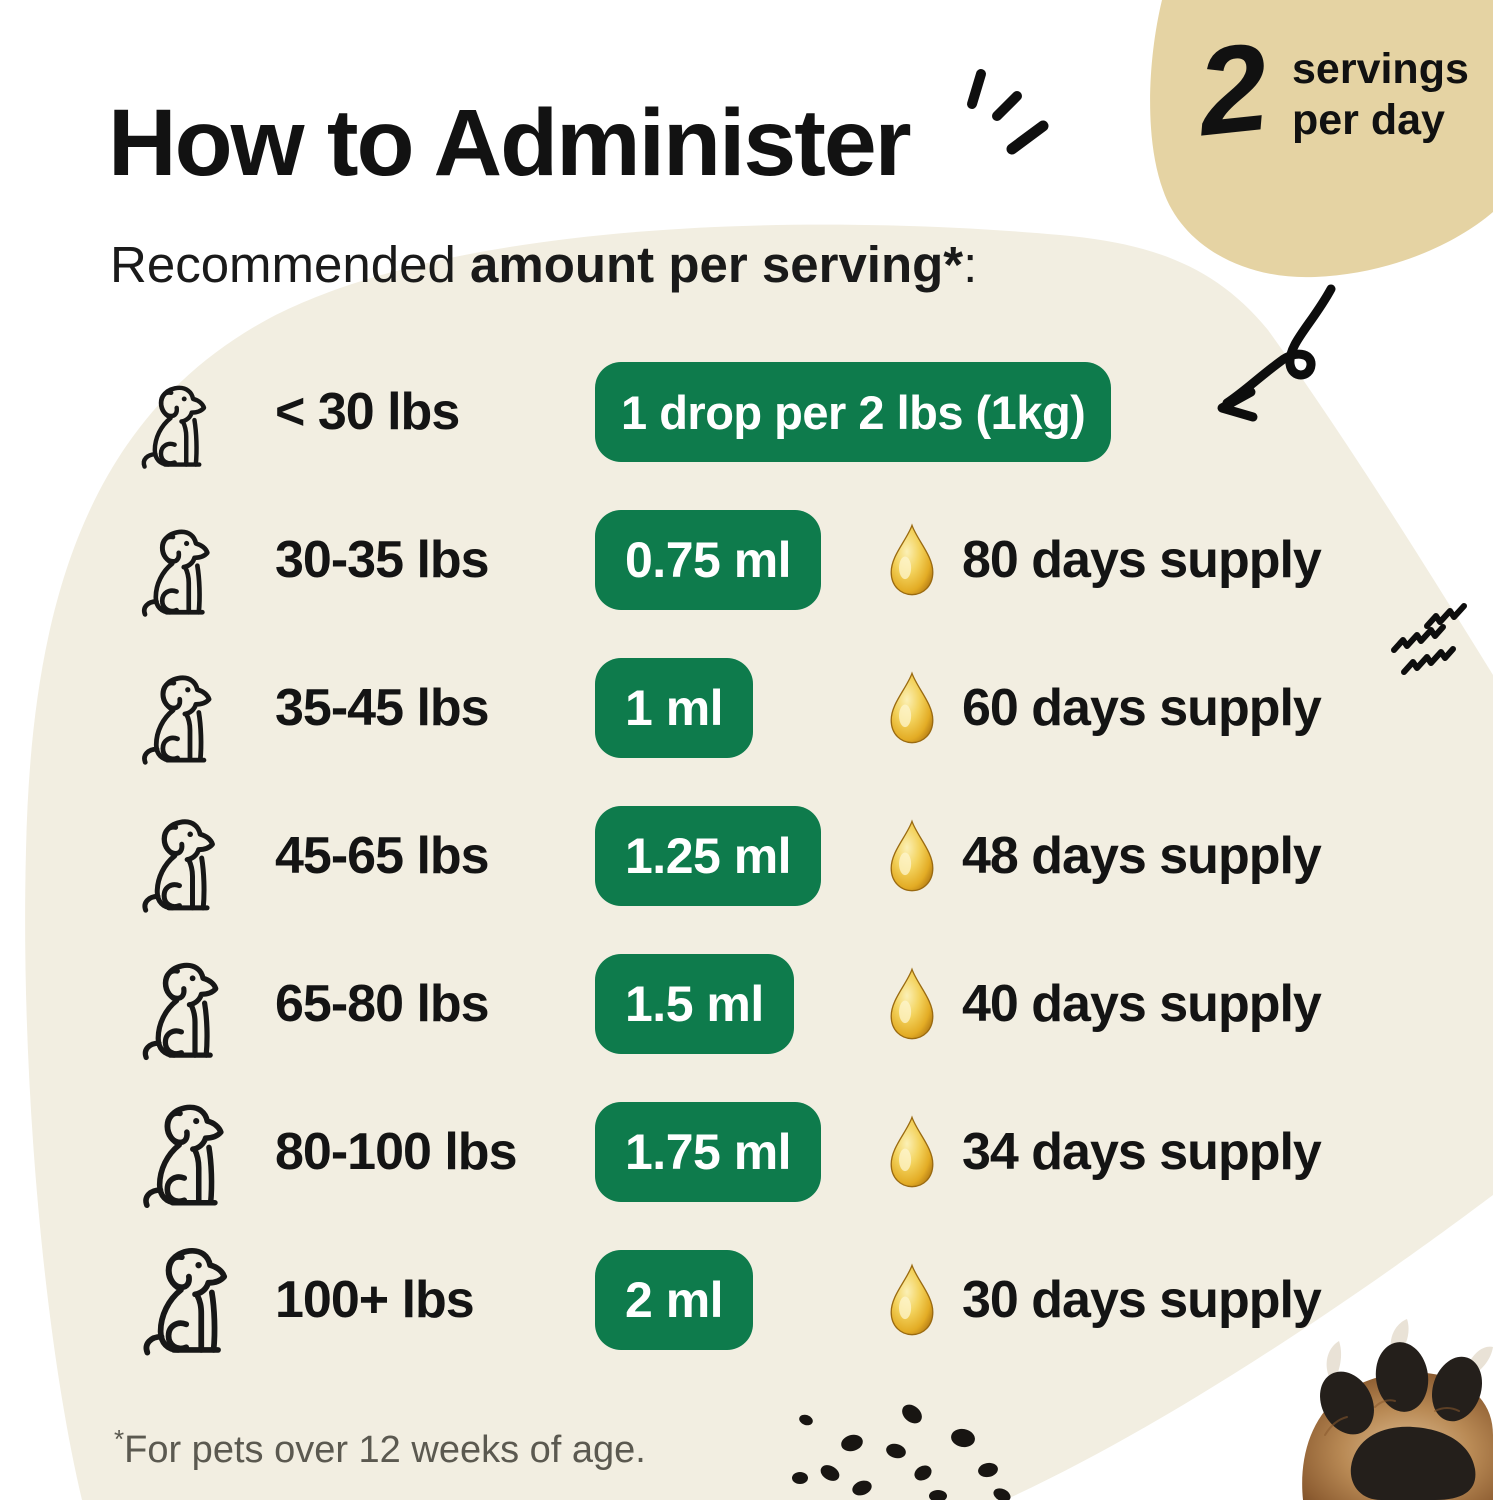  What do you see at coordinates (901, 1452) in the screenshot?
I see `ink-dots-decoration` at bounding box center [901, 1452].